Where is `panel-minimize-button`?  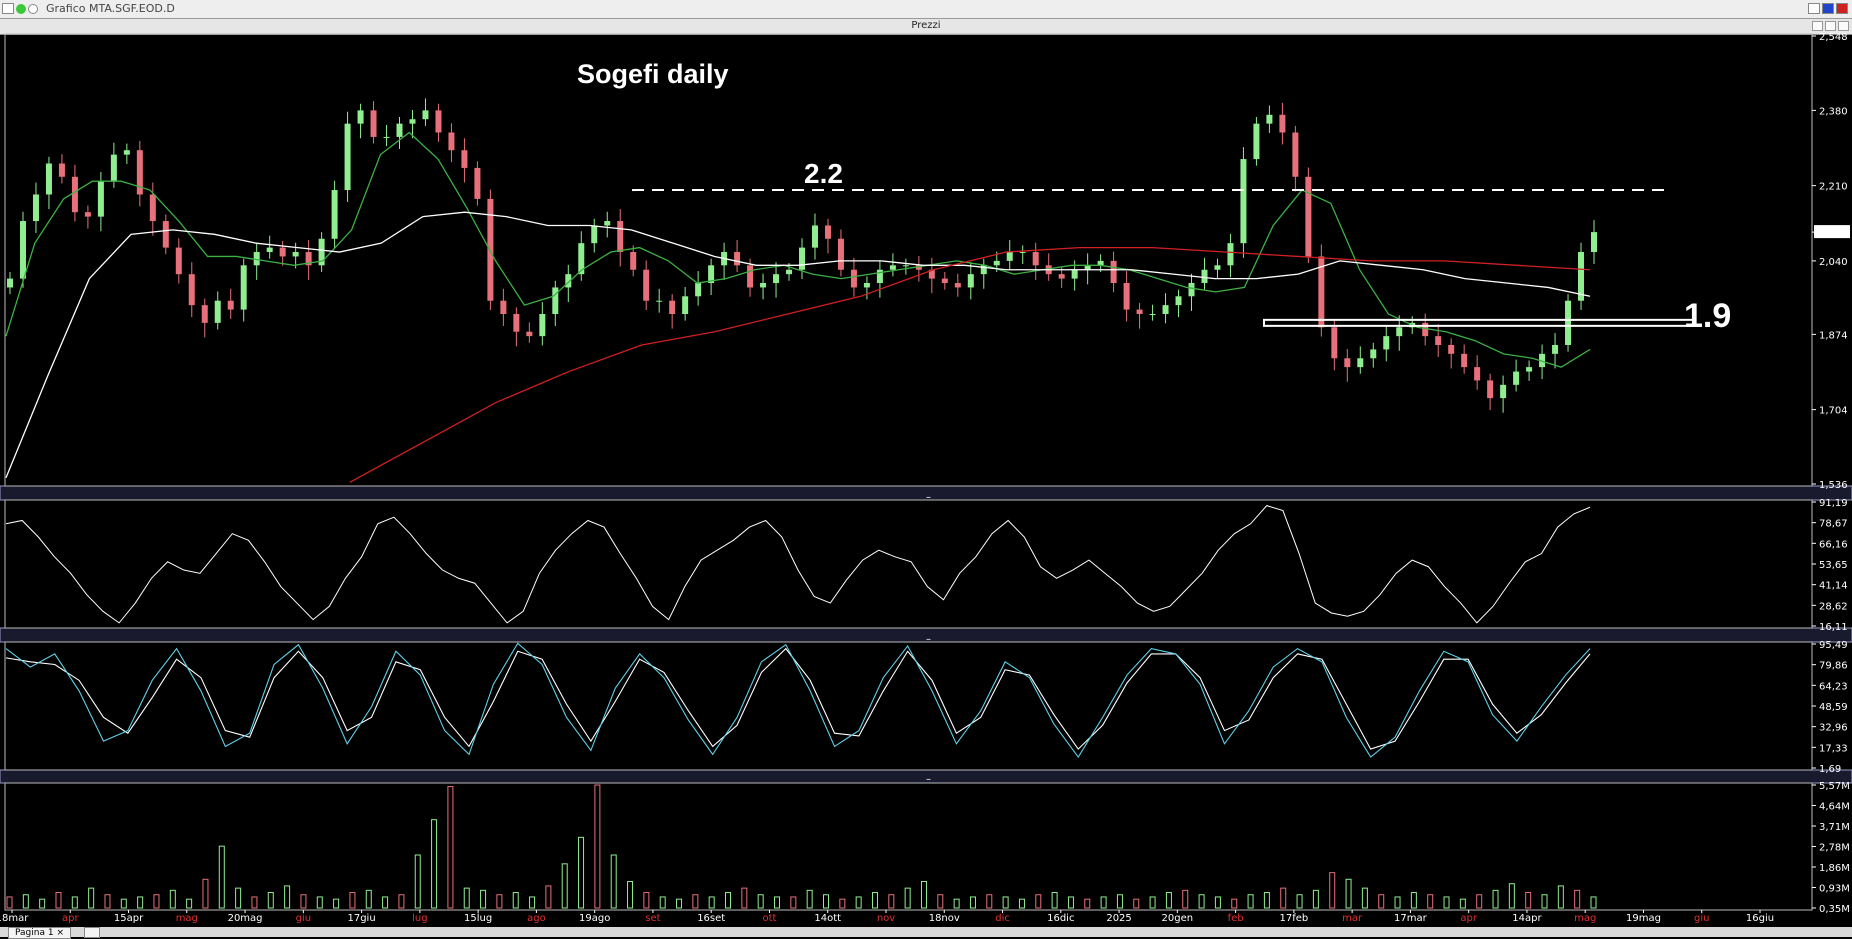
panel-minimize-button is located at coordinates (1817, 26).